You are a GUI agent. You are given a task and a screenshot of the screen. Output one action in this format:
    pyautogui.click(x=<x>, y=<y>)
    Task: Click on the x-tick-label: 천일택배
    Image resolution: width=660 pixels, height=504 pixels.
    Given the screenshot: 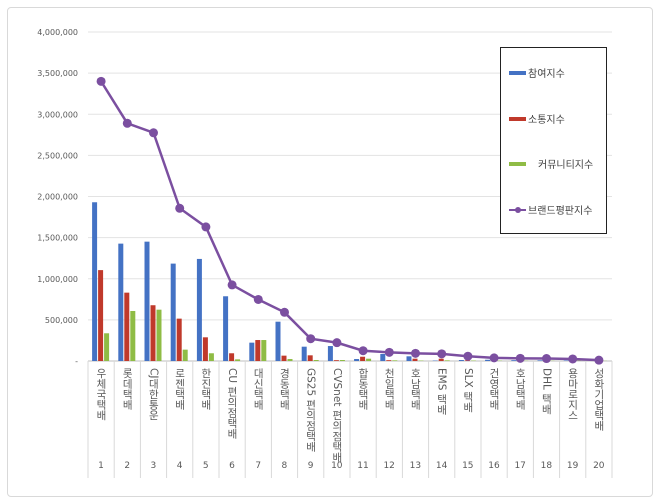 What is the action you would take?
    pyautogui.click(x=389, y=389)
    